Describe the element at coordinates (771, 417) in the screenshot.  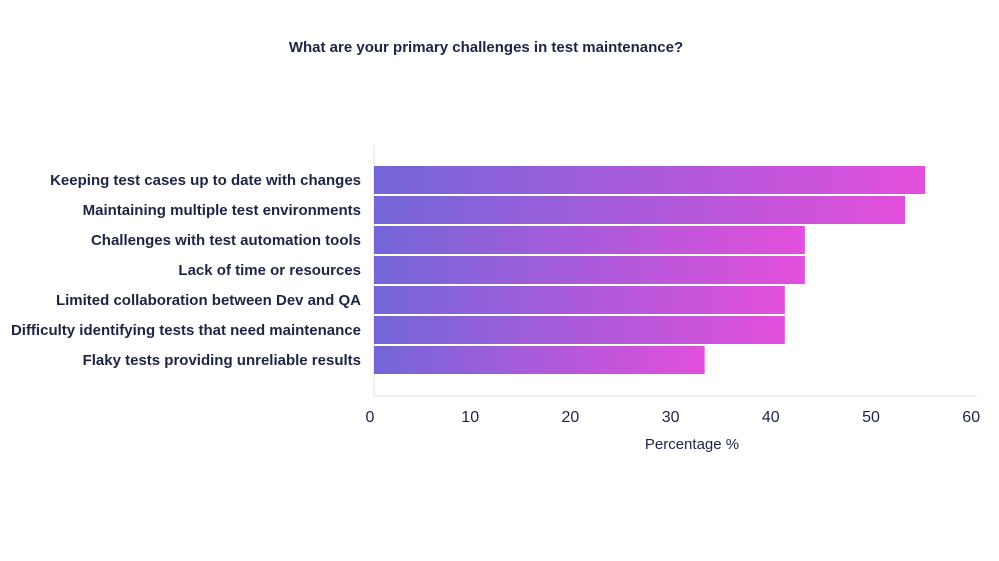
I see `x-tick-label: 40` at that location.